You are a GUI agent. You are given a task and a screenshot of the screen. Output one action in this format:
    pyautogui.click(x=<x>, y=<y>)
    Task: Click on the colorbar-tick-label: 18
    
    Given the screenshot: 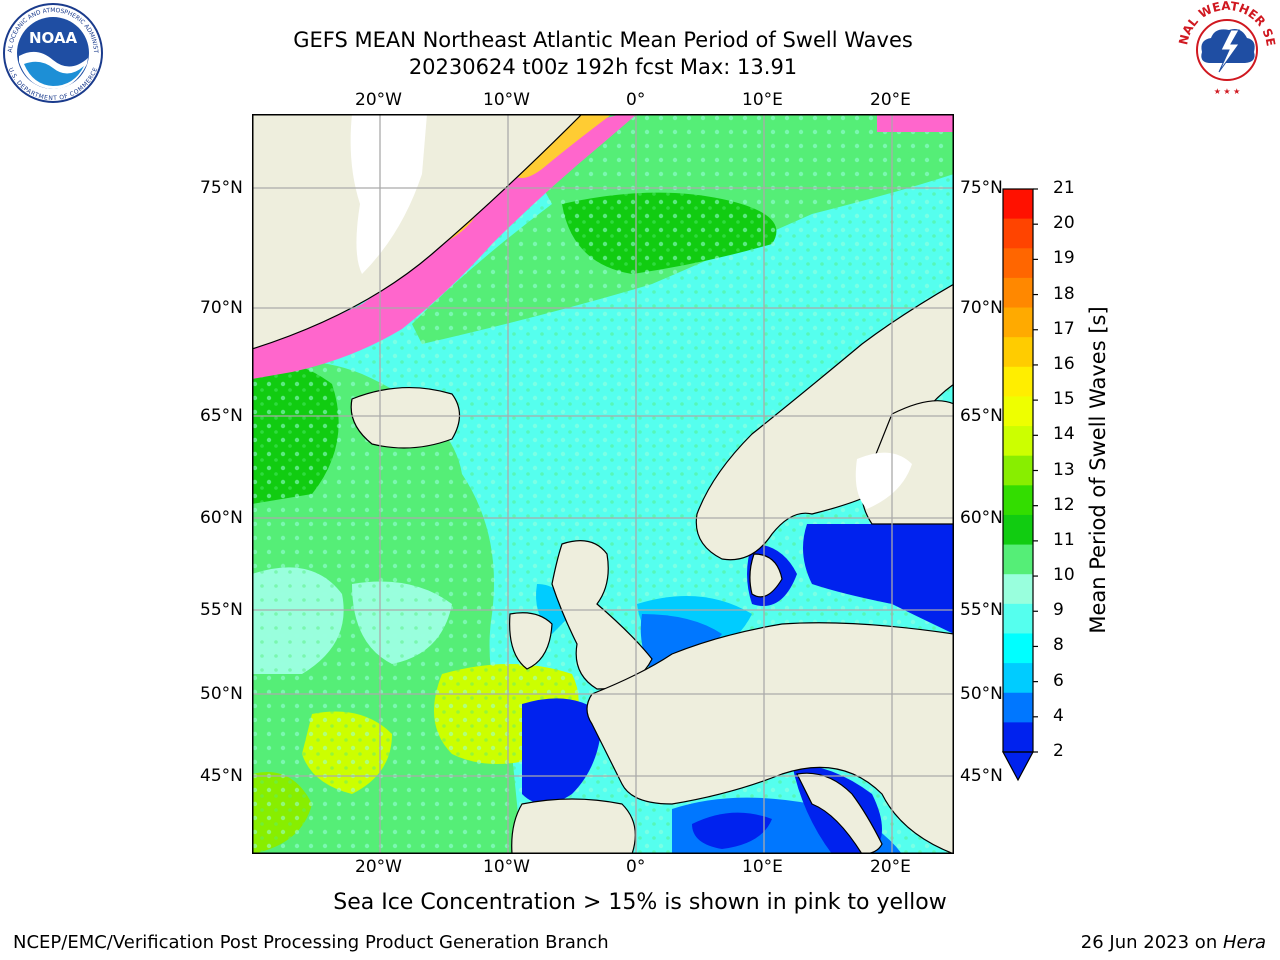 What is the action you would take?
    pyautogui.click(x=1064, y=293)
    